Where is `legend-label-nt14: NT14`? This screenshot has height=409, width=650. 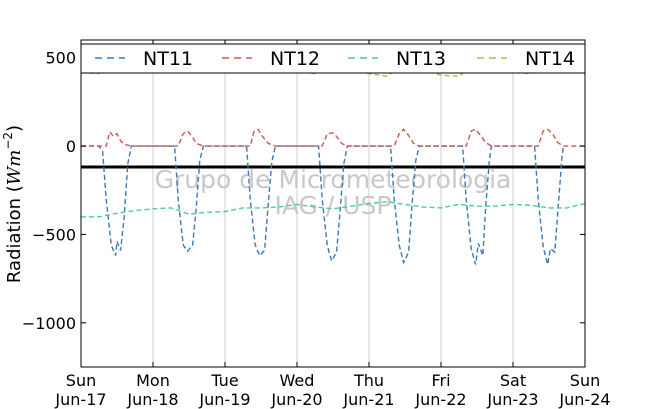
legend-label-nt14: NT14 is located at coordinates (550, 59).